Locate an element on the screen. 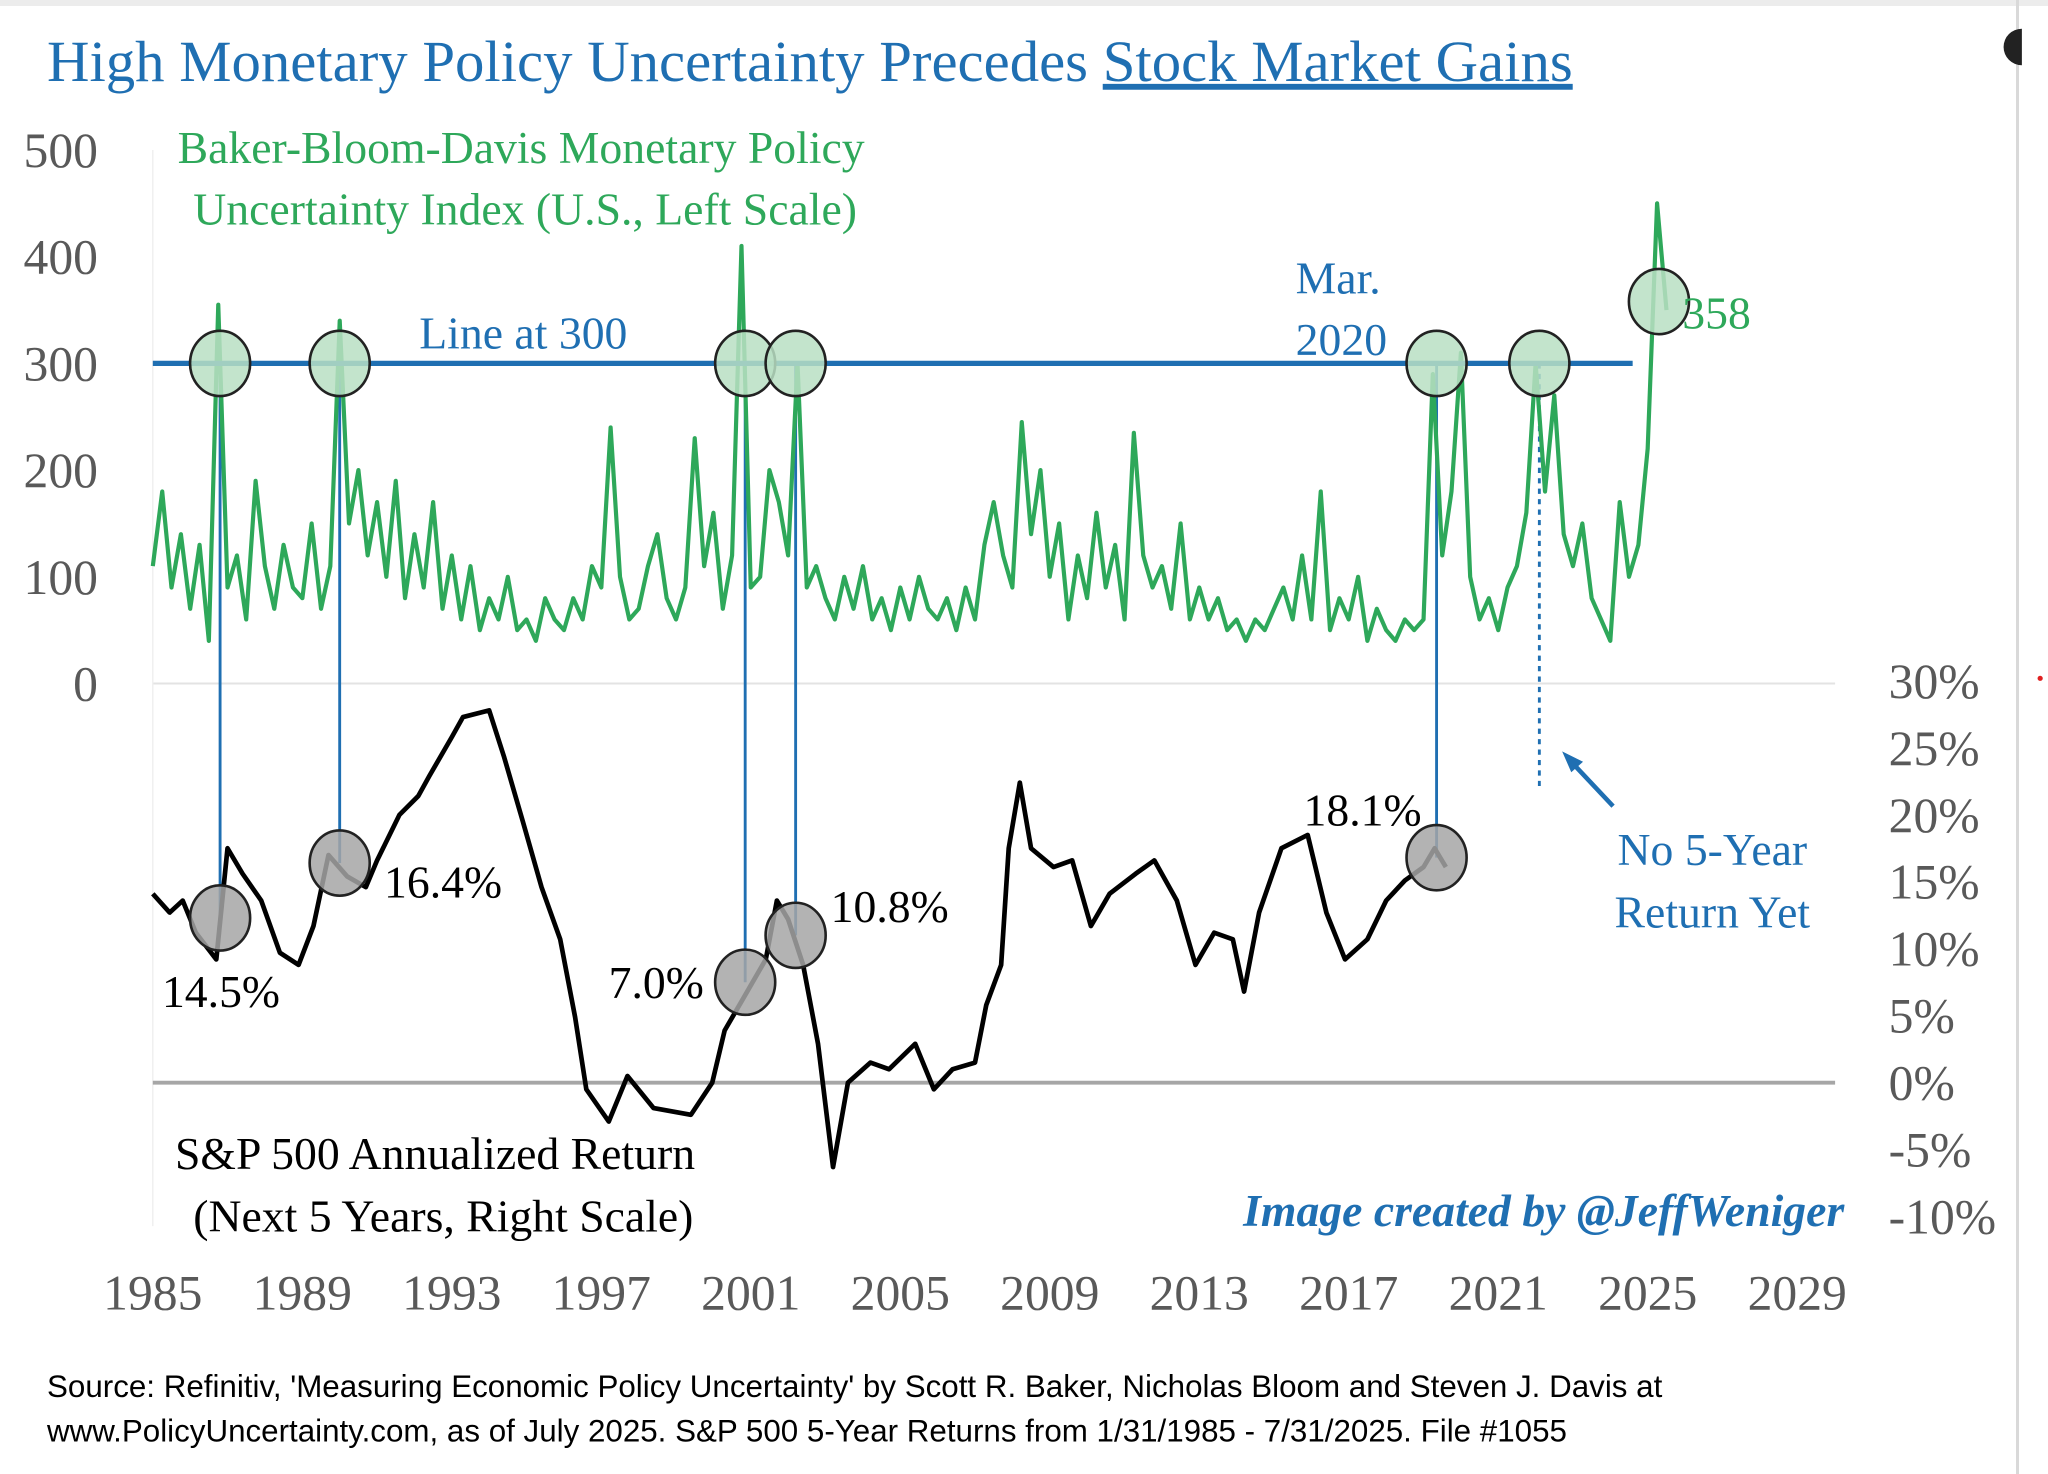 This screenshot has width=2048, height=1474. right-tick-label: 15% is located at coordinates (1934, 882).